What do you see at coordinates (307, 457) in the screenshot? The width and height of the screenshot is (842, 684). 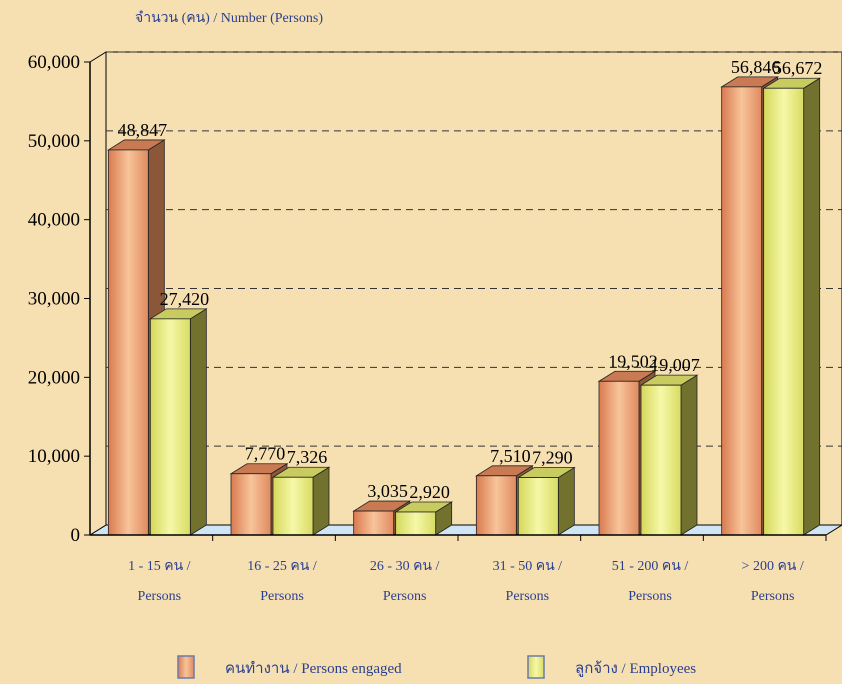 I see `value-label: 7,326` at bounding box center [307, 457].